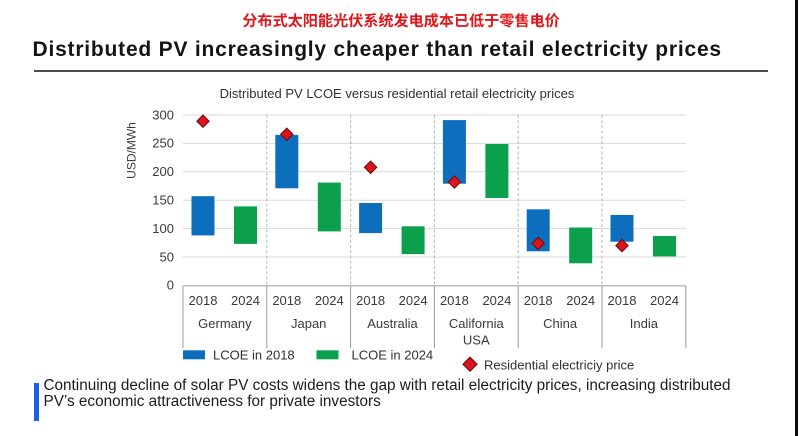  What do you see at coordinates (393, 354) in the screenshot?
I see `svg-text: LCOE in 2024` at bounding box center [393, 354].